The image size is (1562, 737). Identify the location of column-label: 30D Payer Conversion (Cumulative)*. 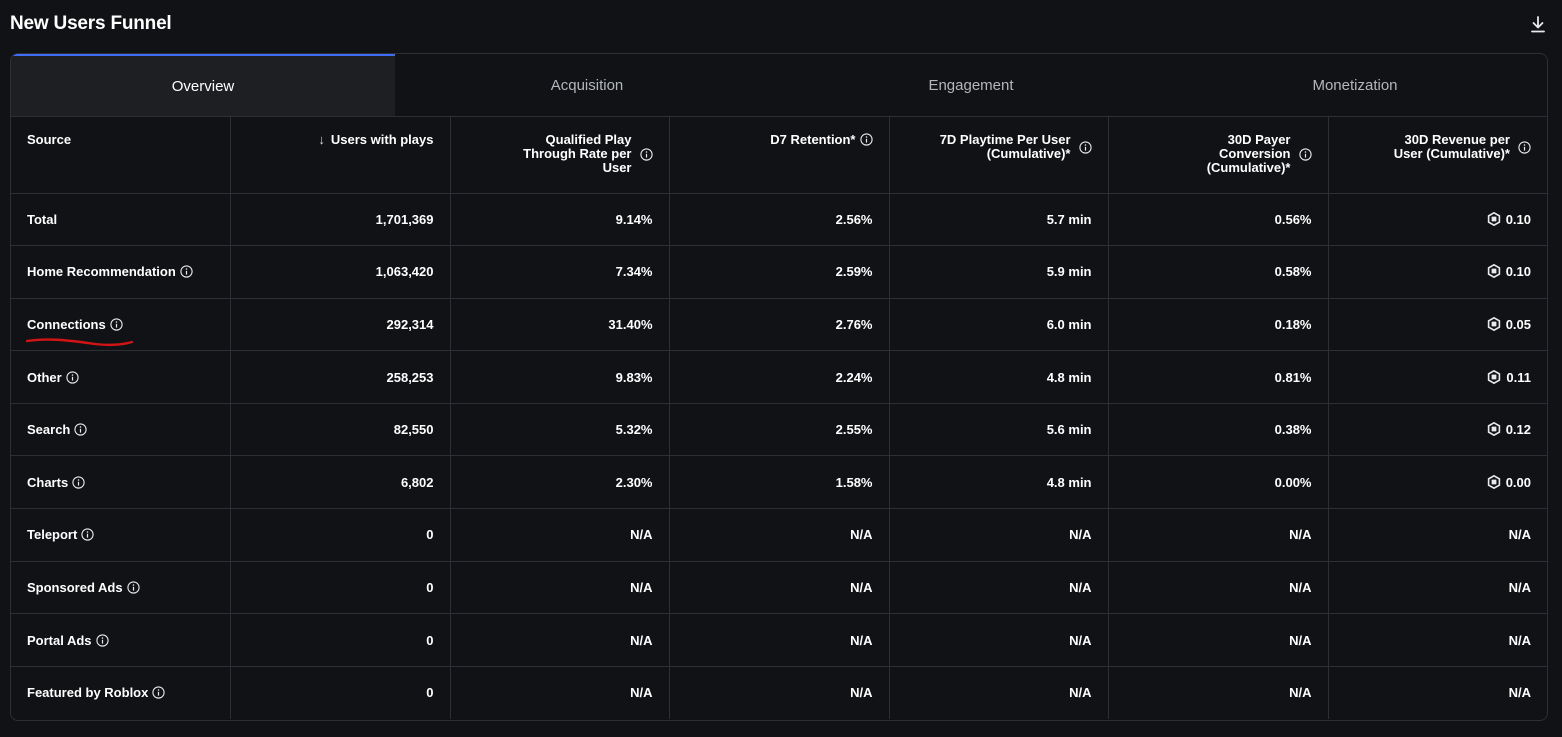
(1248, 153).